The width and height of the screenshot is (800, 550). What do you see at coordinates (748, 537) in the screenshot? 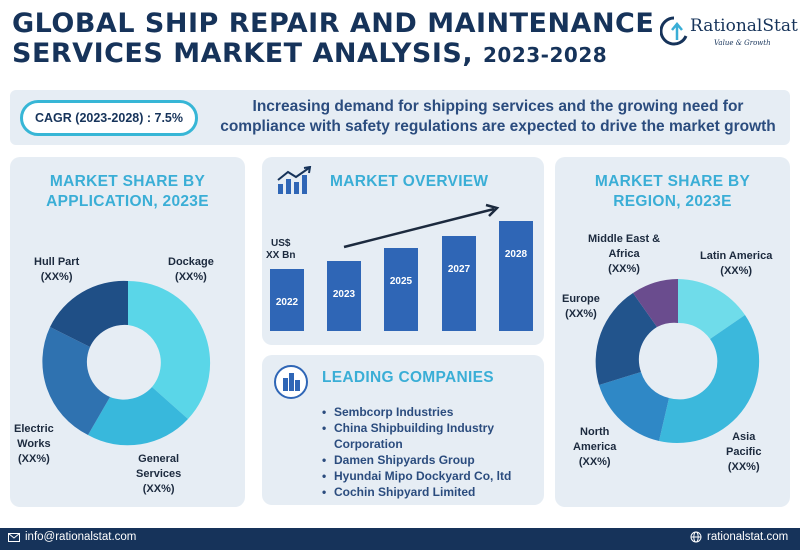
I see `footer-website-text: rationalstat.com` at bounding box center [748, 537].